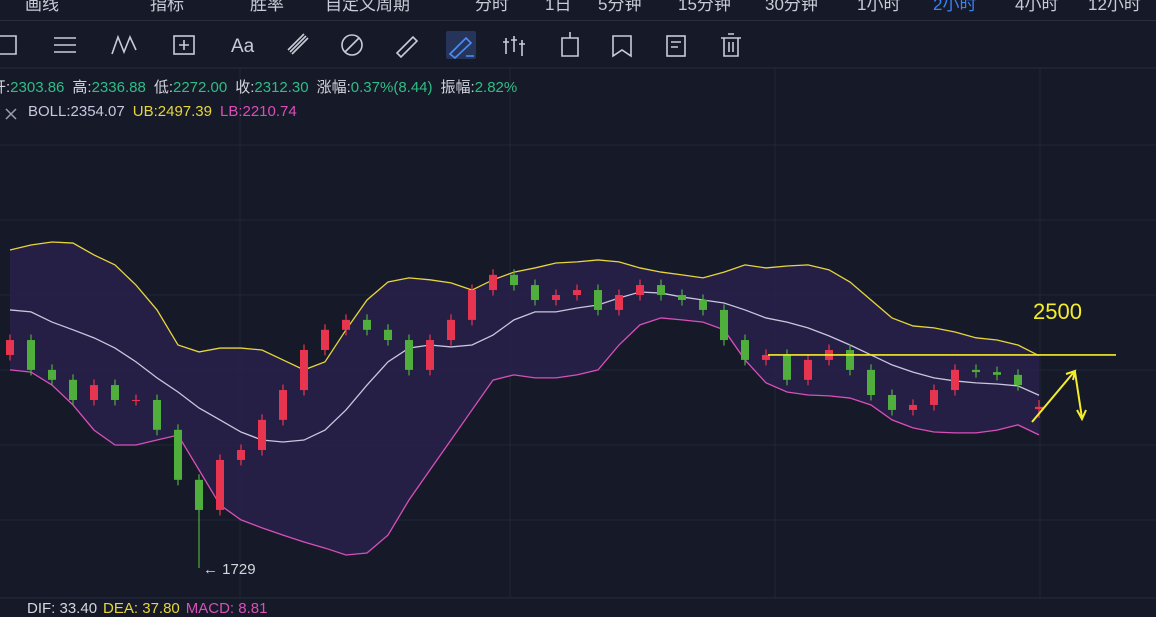  What do you see at coordinates (37, 87) in the screenshot?
I see `info-value: 2303.86` at bounding box center [37, 87].